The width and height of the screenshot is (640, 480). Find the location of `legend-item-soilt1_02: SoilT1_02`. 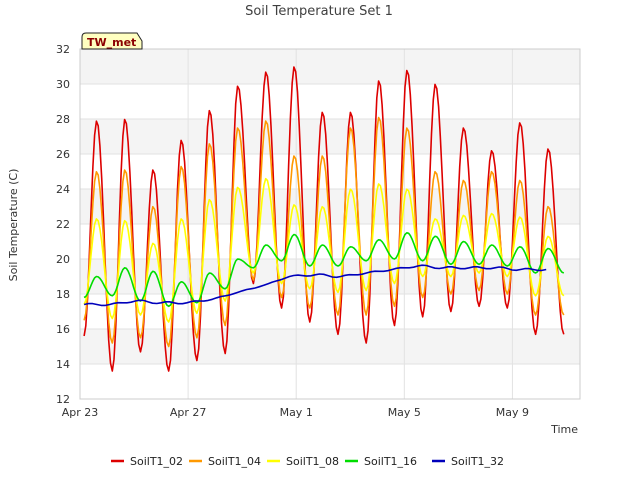

legend-item-soilt1_02: SoilT1_02 is located at coordinates (147, 461).